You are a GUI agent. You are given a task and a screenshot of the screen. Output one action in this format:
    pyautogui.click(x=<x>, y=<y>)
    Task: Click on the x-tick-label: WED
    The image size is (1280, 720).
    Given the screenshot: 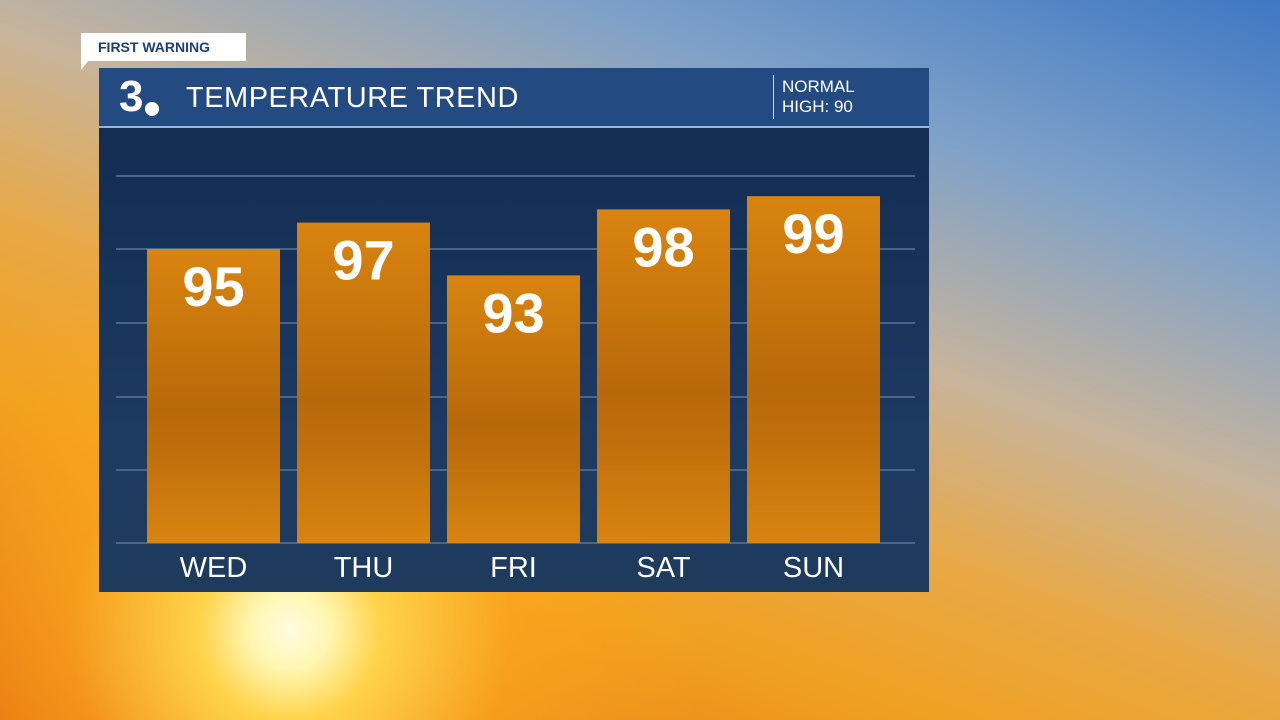 What is the action you would take?
    pyautogui.click(x=214, y=568)
    